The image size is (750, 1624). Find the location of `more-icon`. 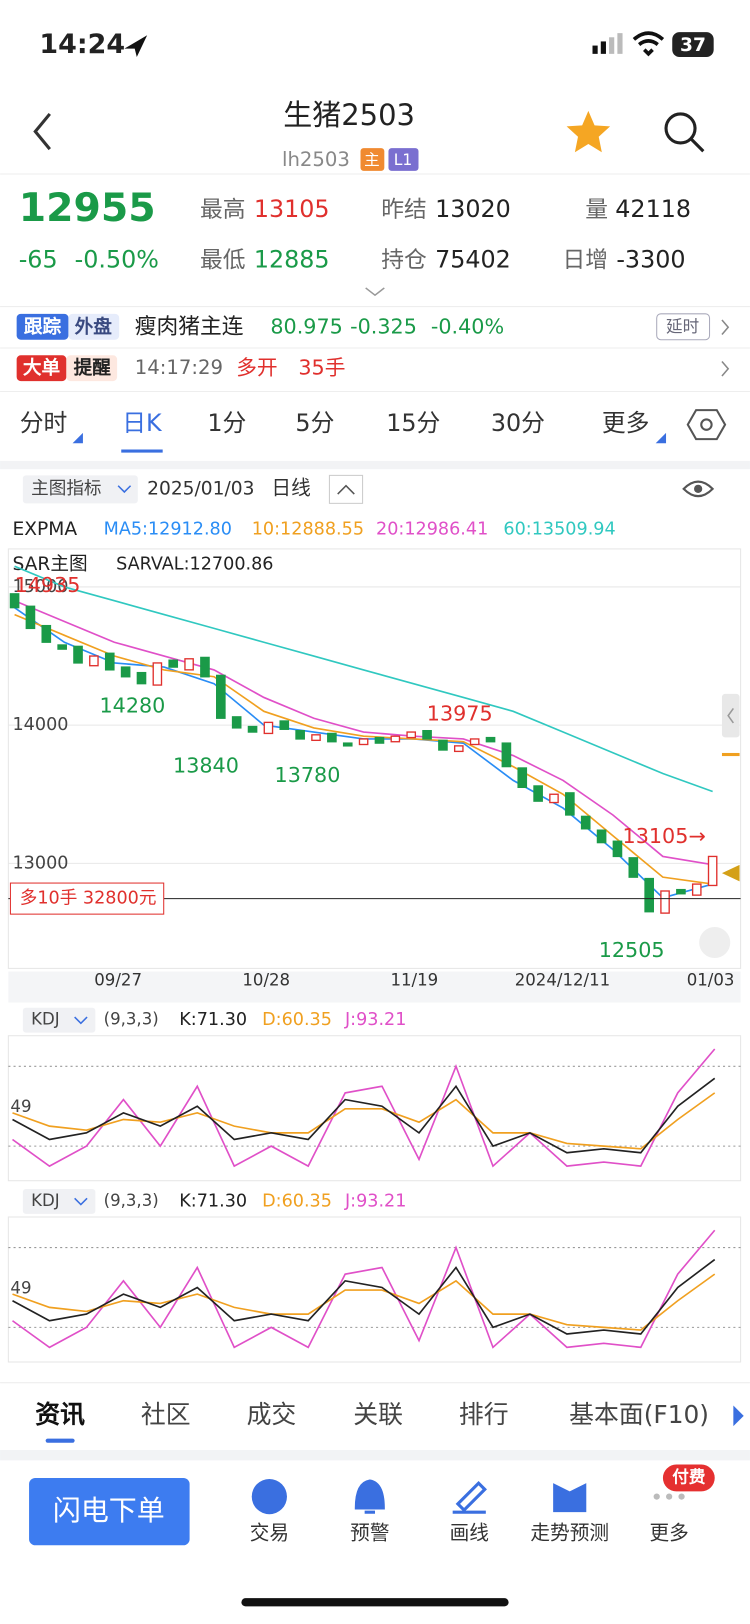

more-icon is located at coordinates (669, 1496).